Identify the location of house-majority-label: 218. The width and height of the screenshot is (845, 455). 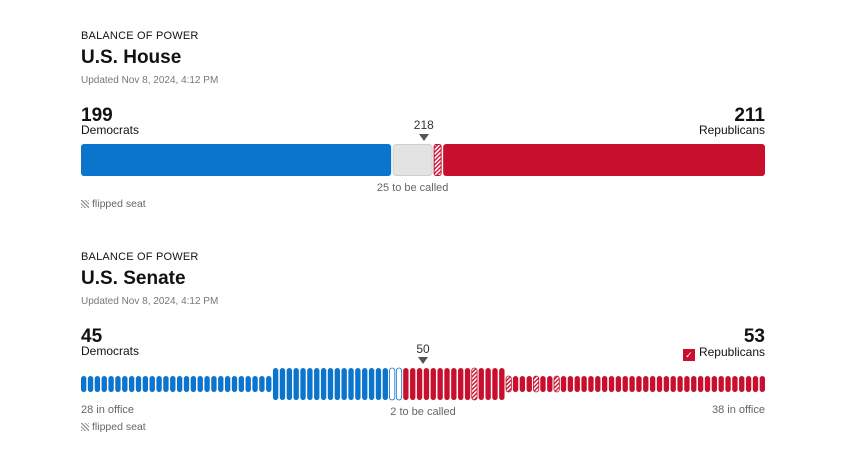
(423, 125).